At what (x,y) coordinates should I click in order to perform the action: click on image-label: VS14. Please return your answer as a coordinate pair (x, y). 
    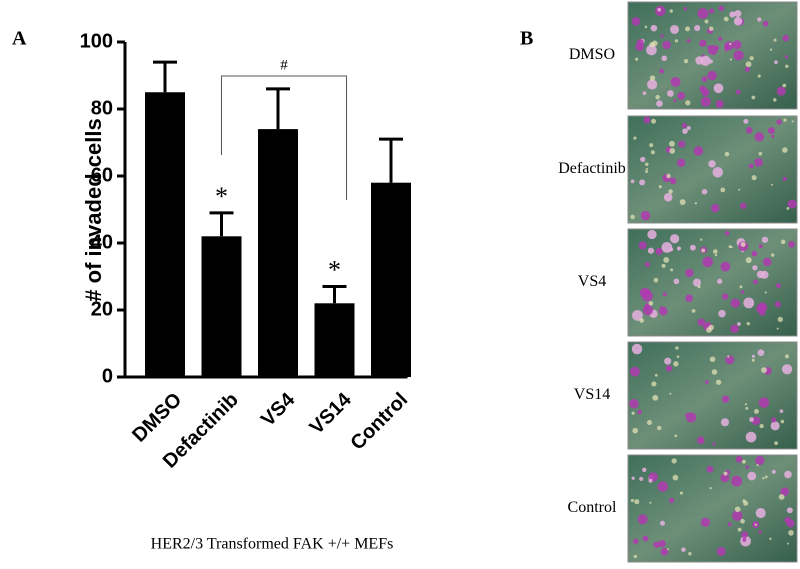
    Looking at the image, I should click on (592, 394).